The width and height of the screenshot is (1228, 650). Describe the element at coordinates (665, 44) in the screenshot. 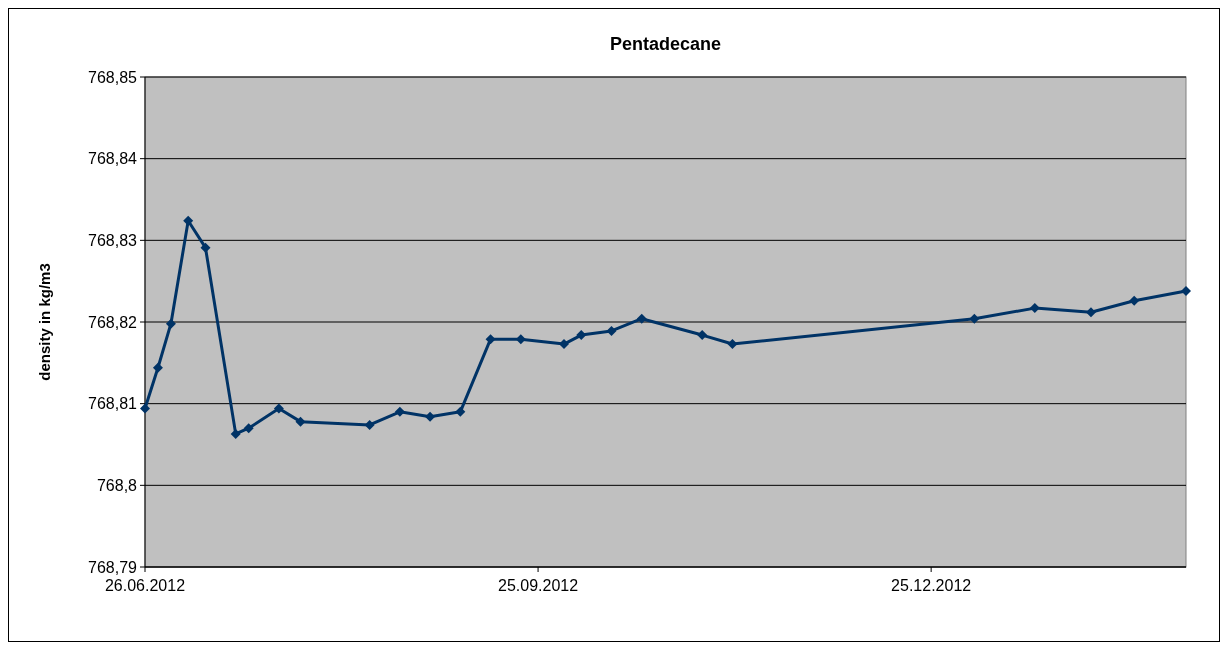

I see `chart-title: Pentadecane` at that location.